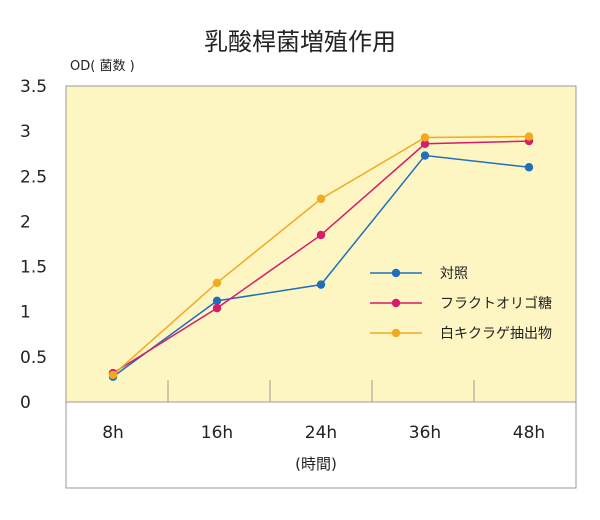 Image resolution: width=600 pixels, height=520 pixels. Describe the element at coordinates (217, 433) in the screenshot. I see `x-tick-label: 16h` at that location.